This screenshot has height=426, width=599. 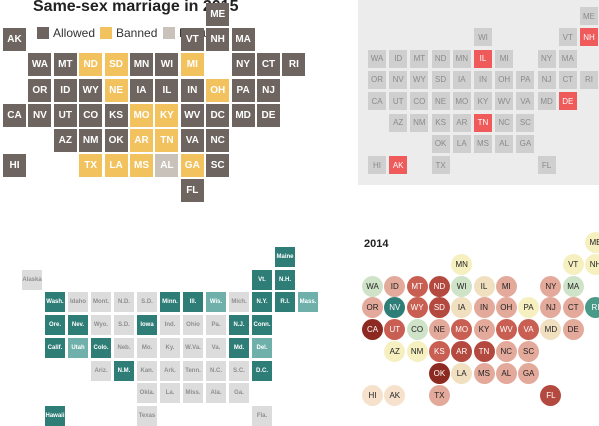 I want to click on state-circle-mi: MI, so click(x=506, y=286).